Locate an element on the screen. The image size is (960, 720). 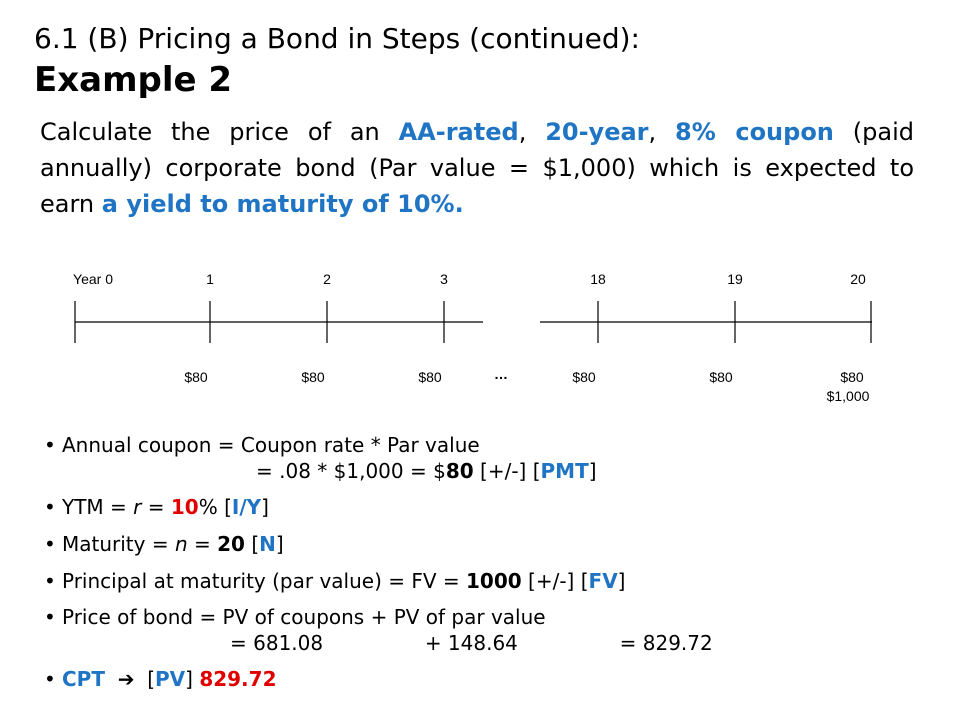
bullet-cpt: CPT ➔ [PV] 829.72 is located at coordinates (484, 679).